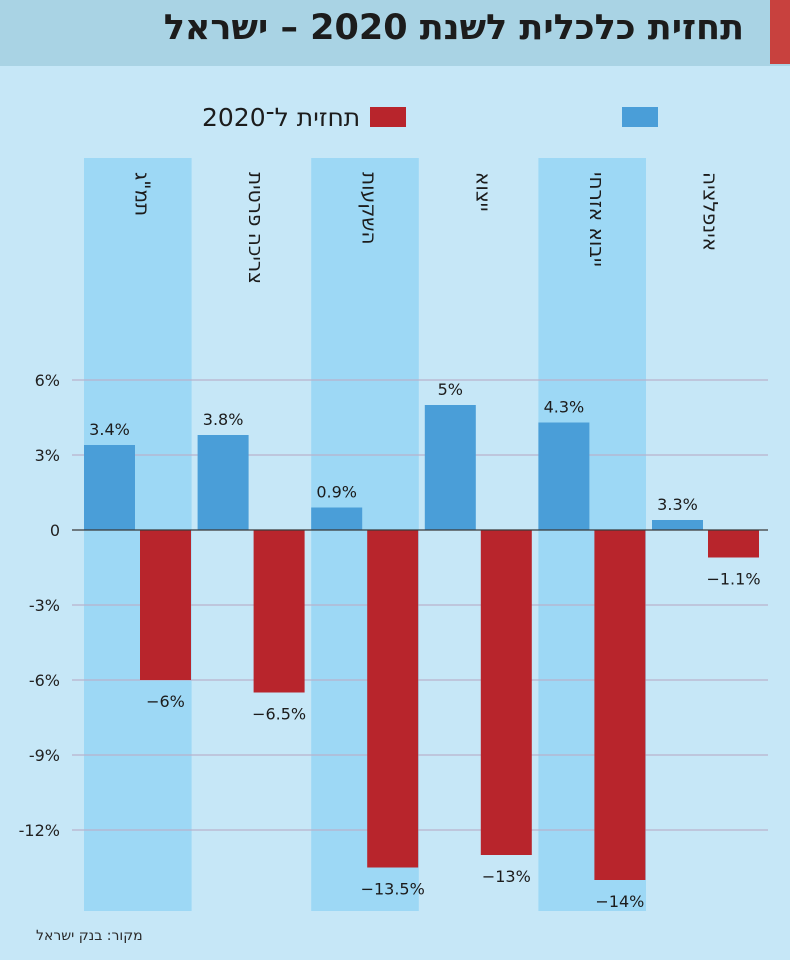 The image size is (790, 960). What do you see at coordinates (453, 28) in the screenshot?
I see `page-title: תחזית כלכלית לשנת 2020 – ישראל` at bounding box center [453, 28].